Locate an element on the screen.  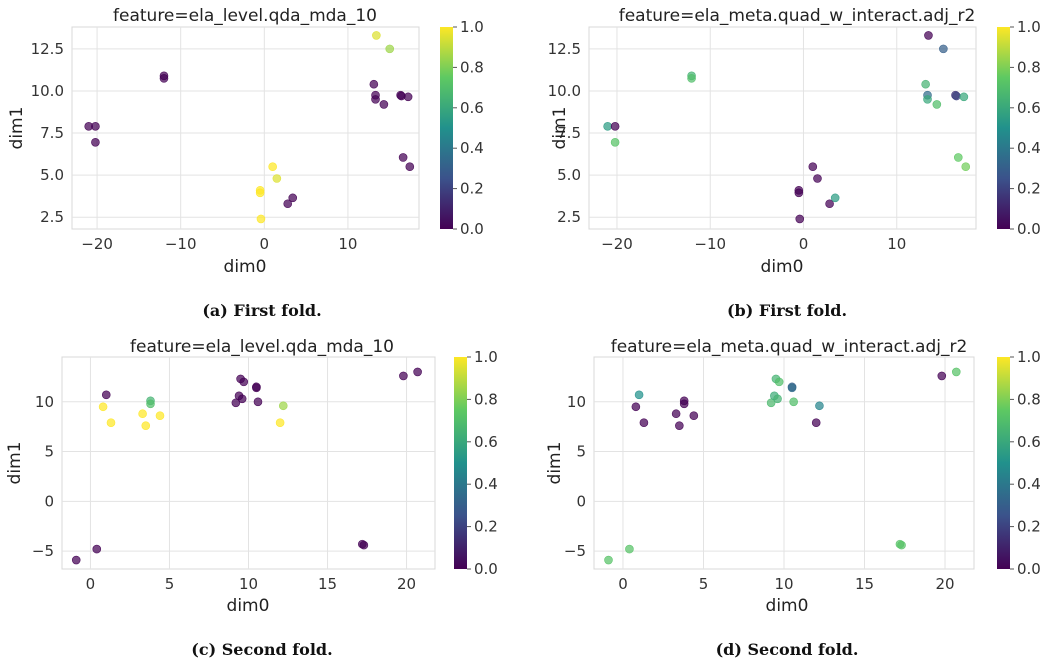
y-tick-label: 10 is located at coordinates (44, 402).